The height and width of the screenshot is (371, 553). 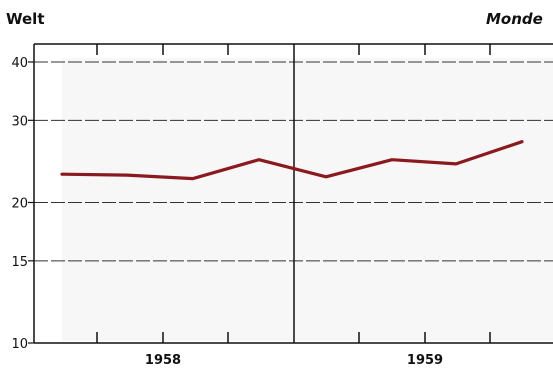 I want to click on y-tick-label-10: 10, so click(x=19, y=344).